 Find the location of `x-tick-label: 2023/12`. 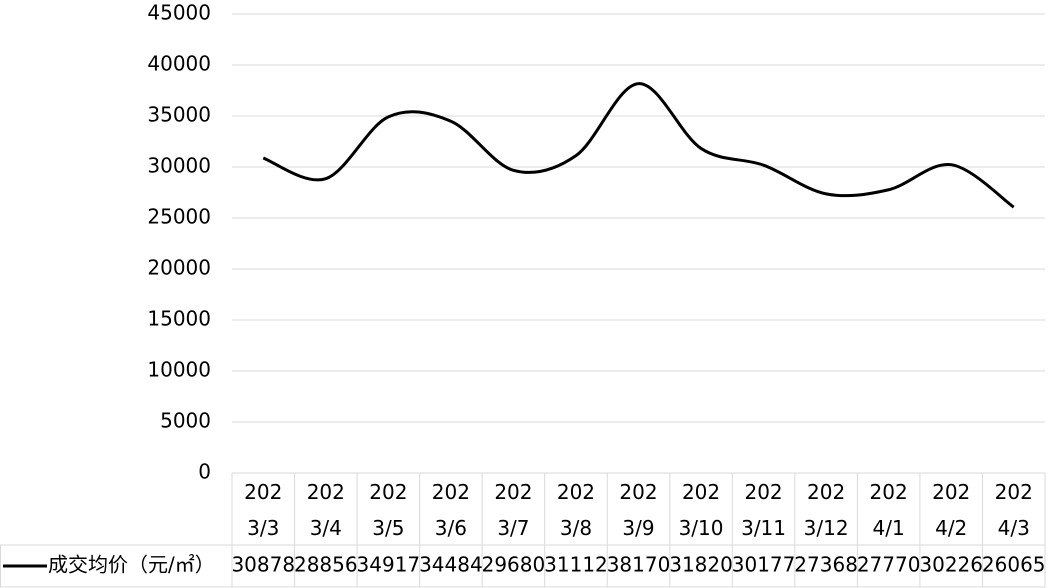

x-tick-label: 2023/12 is located at coordinates (826, 510).